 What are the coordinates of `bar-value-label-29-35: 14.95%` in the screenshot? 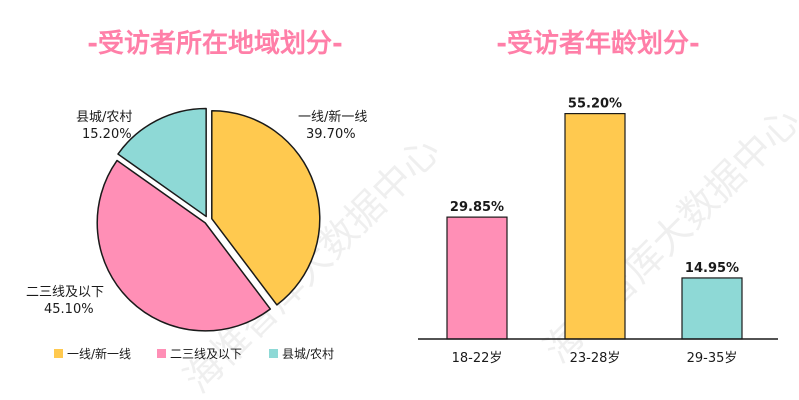 It's located at (712, 268).